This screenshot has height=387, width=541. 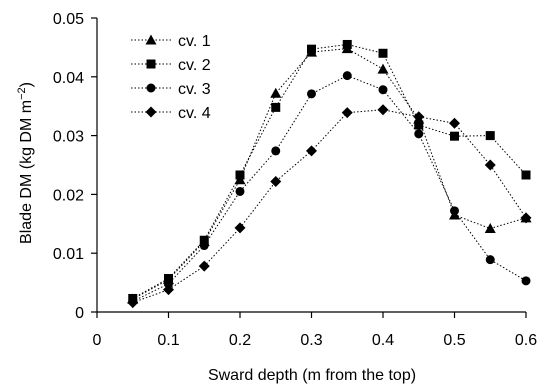 I want to click on legend-label: cv. 1, so click(x=194, y=41).